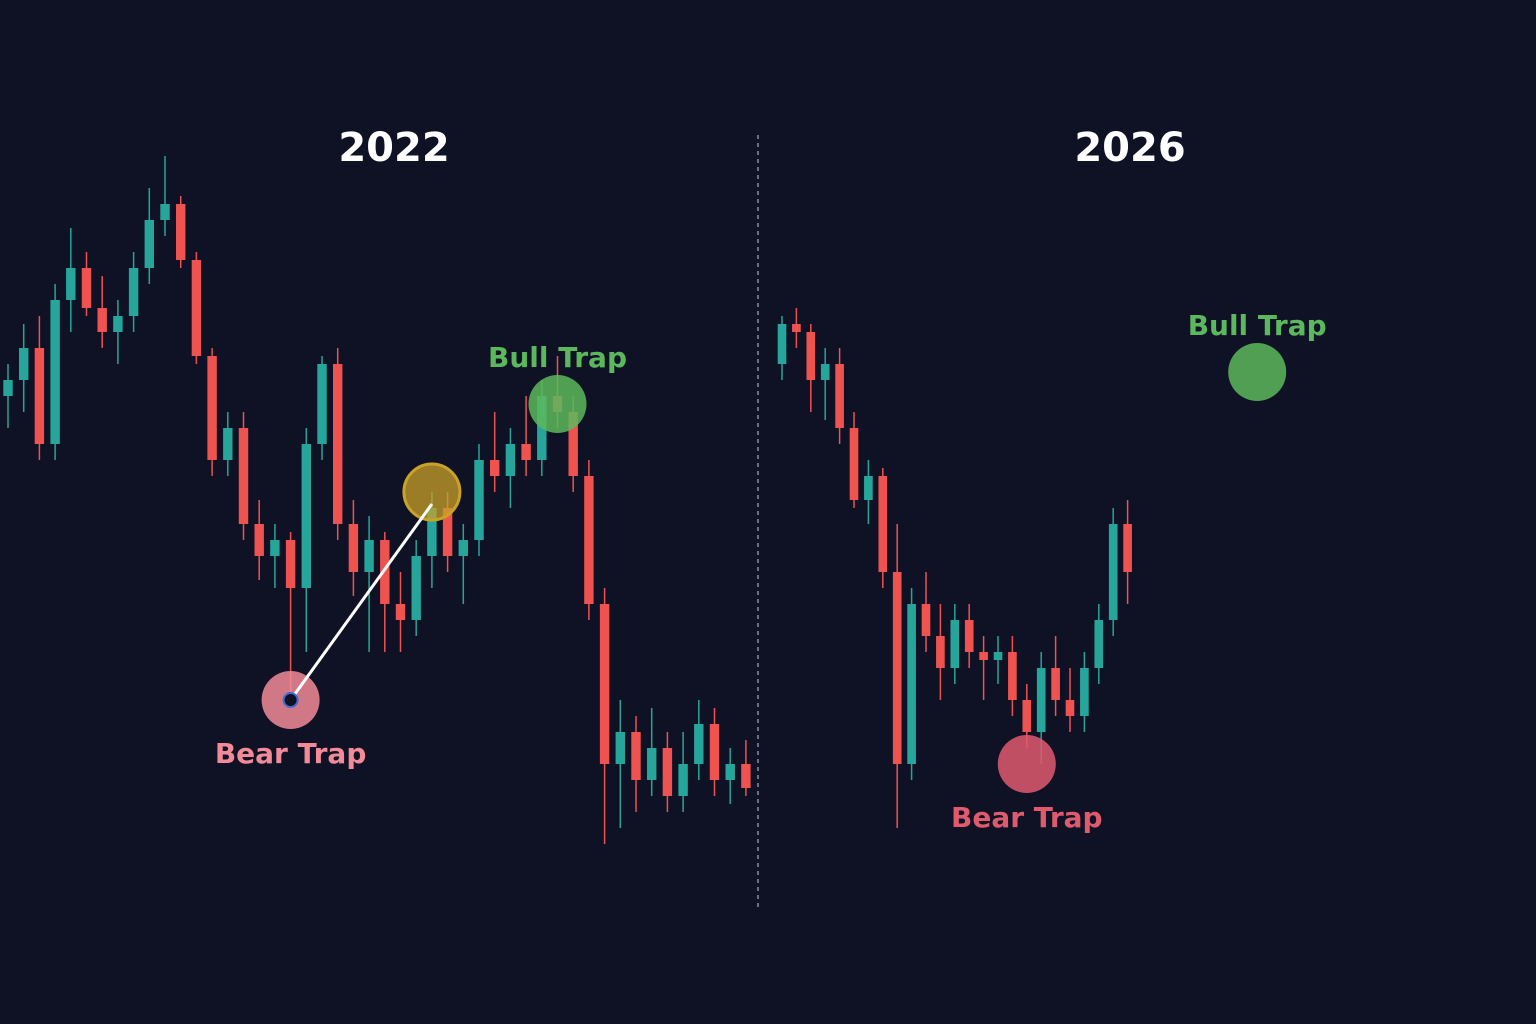 The image size is (1536, 1024). I want to click on arrow-origin, so click(290, 700).